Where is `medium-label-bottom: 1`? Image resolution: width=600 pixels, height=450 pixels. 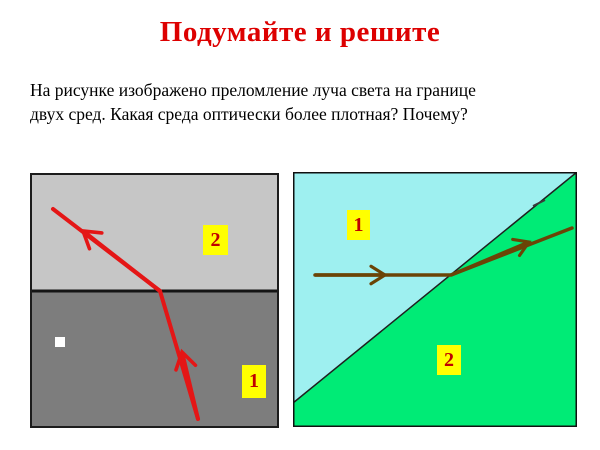
medium-label-bottom: 1 is located at coordinates (254, 381).